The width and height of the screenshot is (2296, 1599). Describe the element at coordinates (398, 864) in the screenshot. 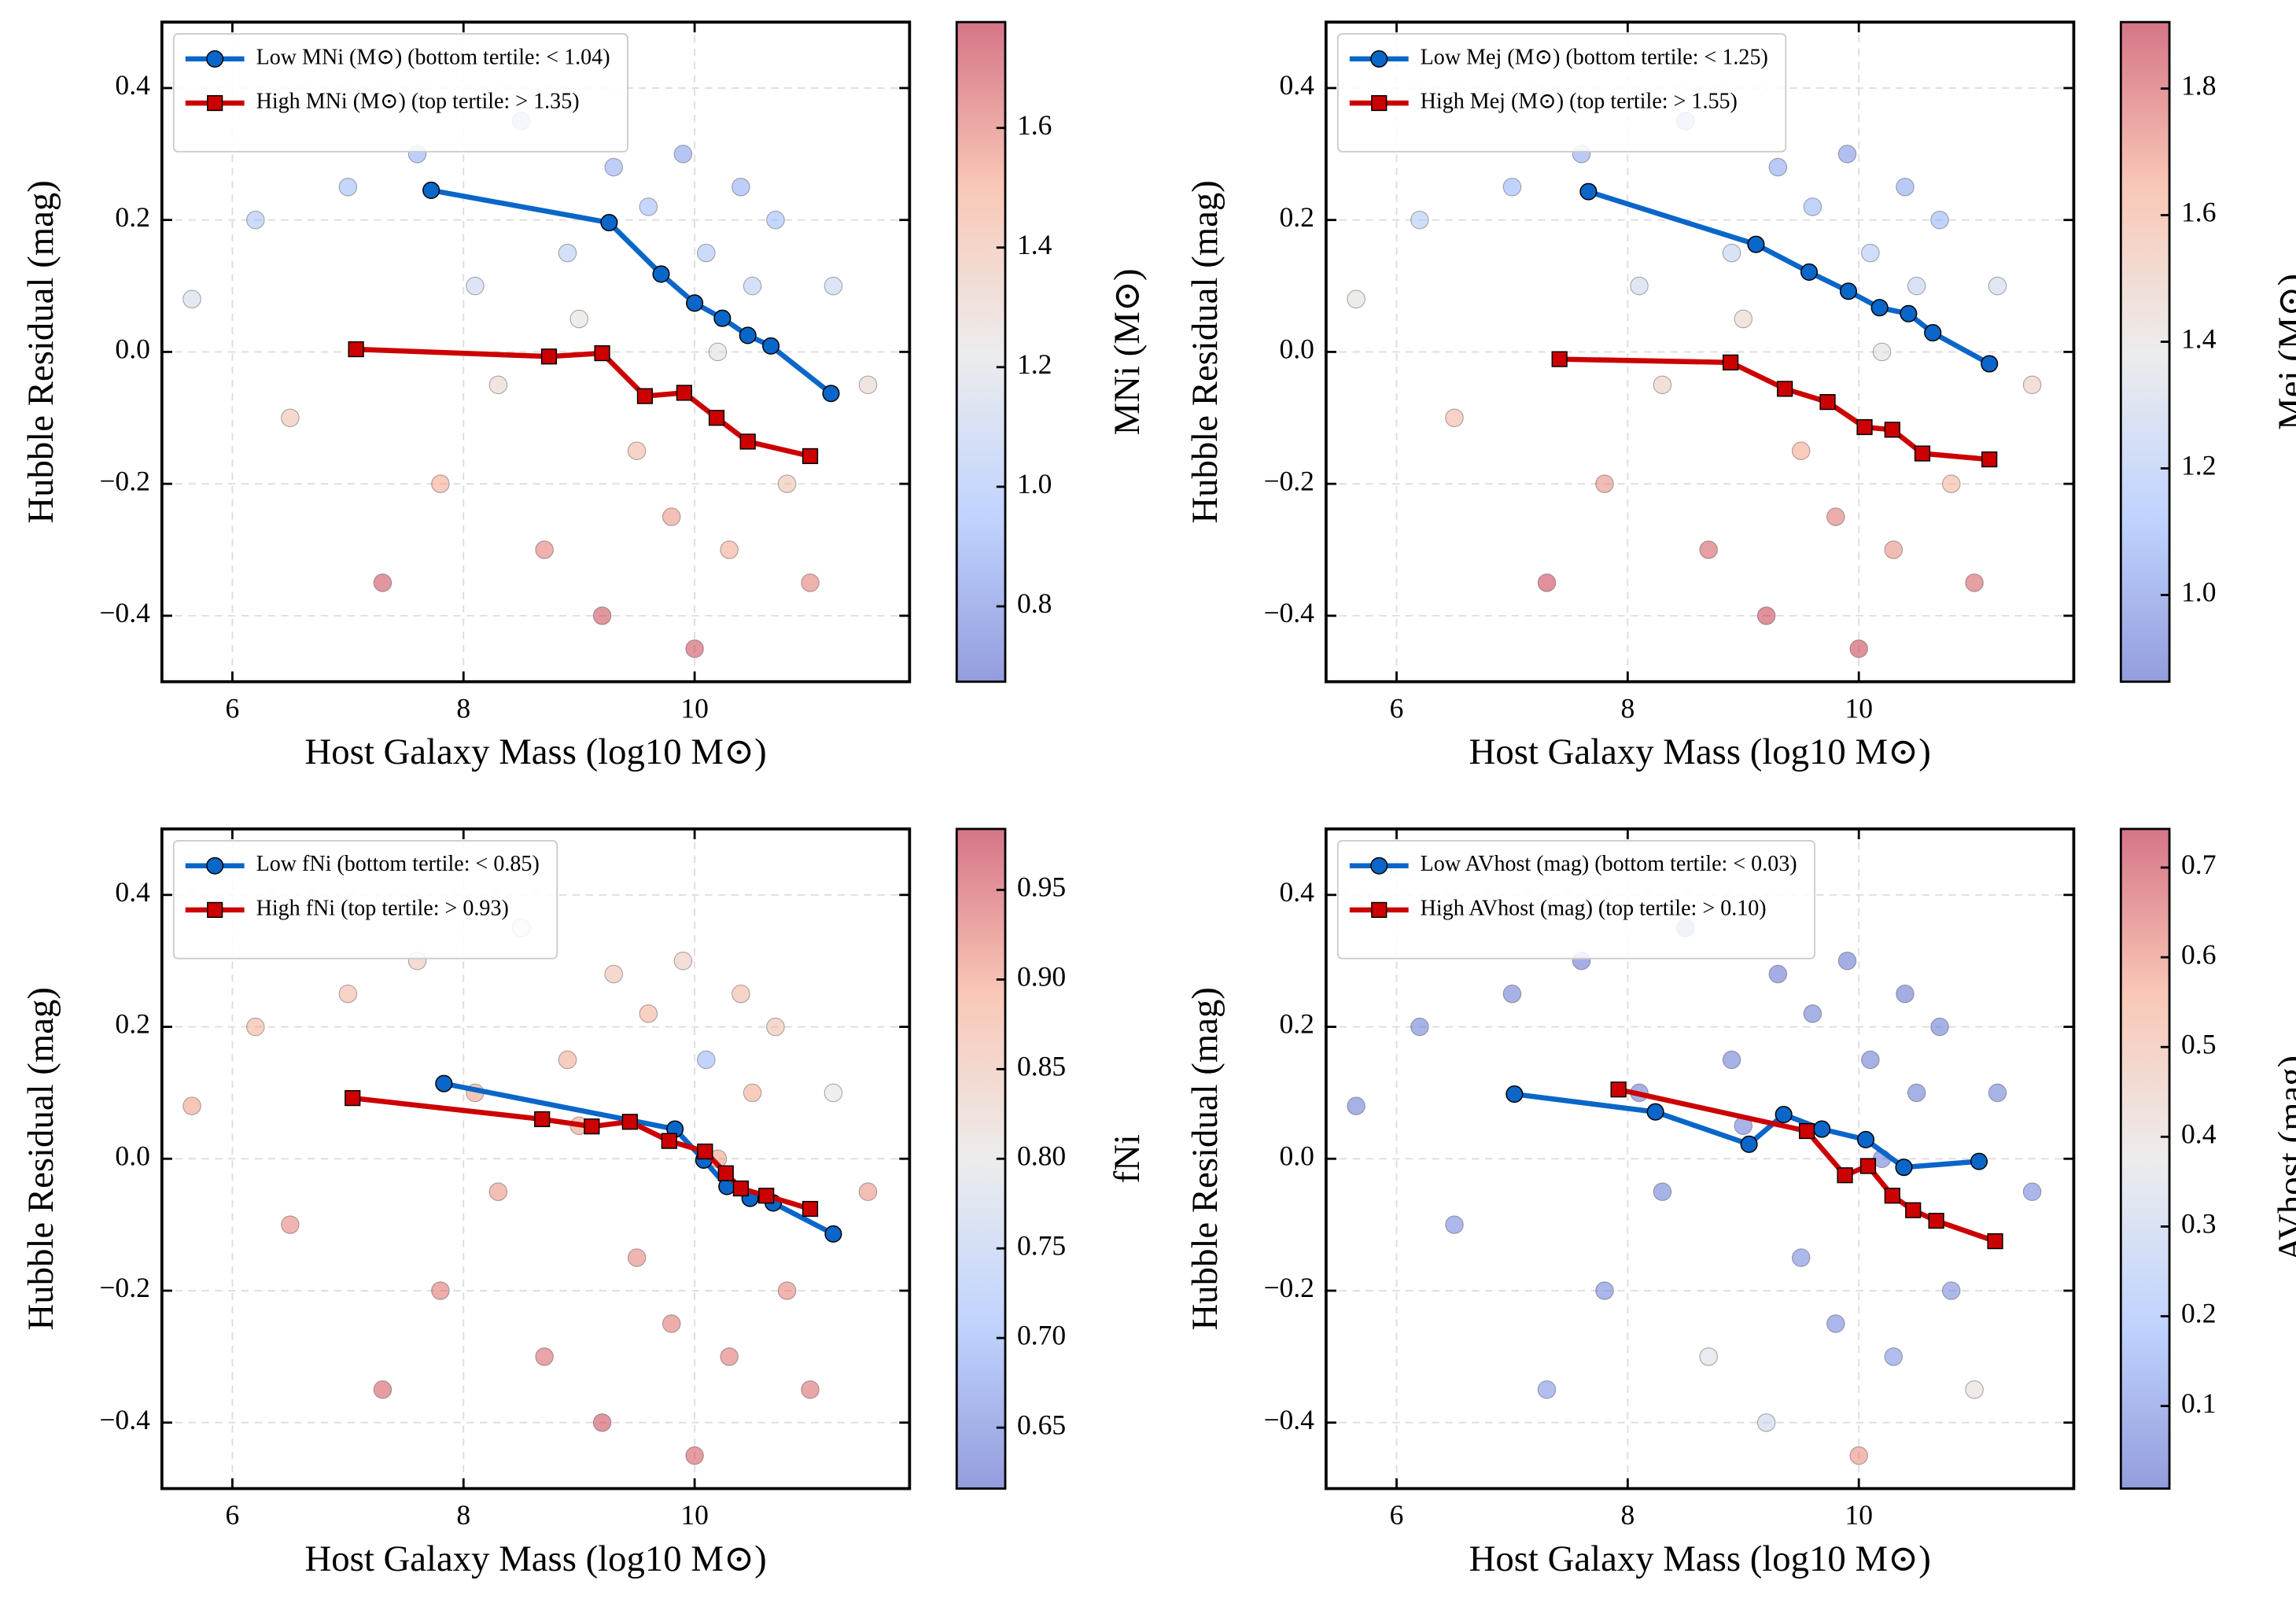

I see `legend-label: Low fNi (bottom tertile: < 0.85)` at that location.